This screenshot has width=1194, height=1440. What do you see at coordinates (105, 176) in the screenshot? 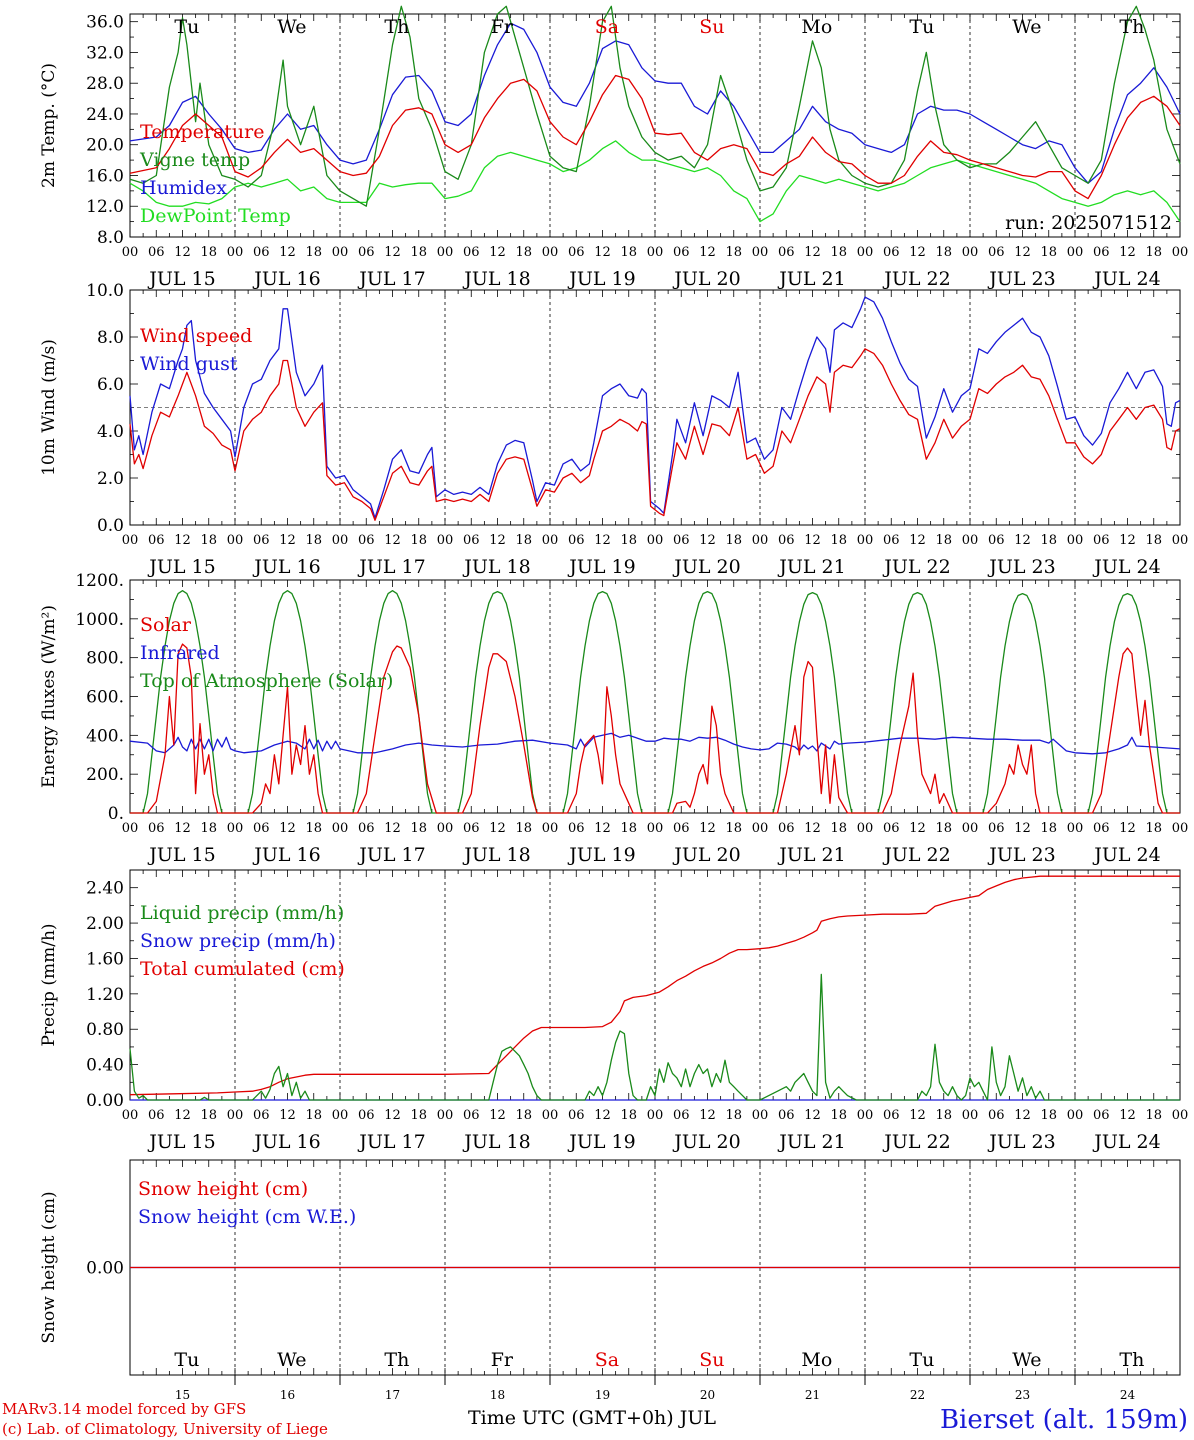
I see `y-tick-label: 16.0` at bounding box center [105, 176].